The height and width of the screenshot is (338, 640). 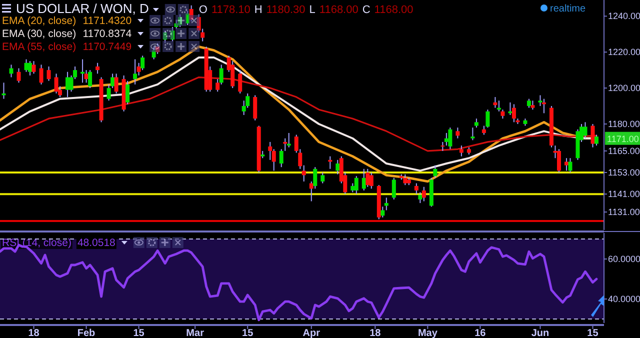 What do you see at coordinates (624, 52) in the screenshot?
I see `y-tick-label: 1220.00` at bounding box center [624, 52].